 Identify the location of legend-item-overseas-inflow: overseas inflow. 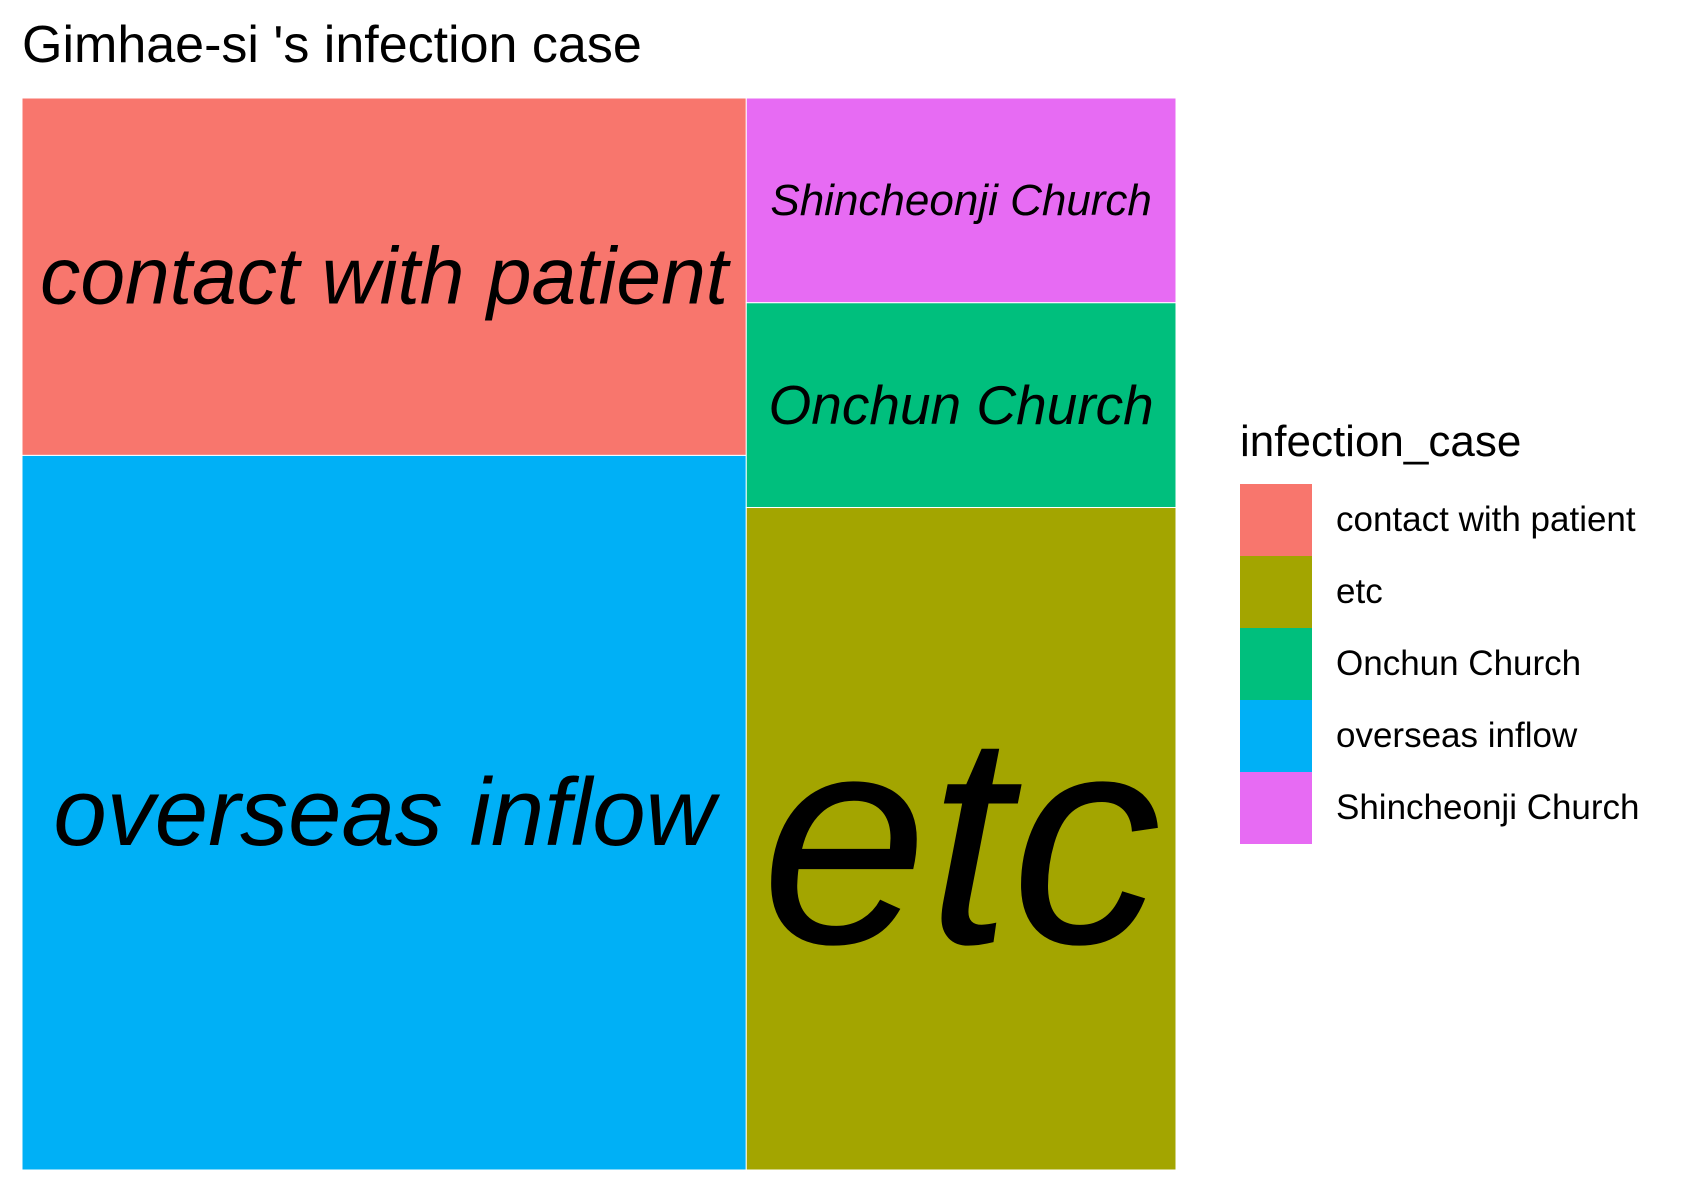
(1460, 736).